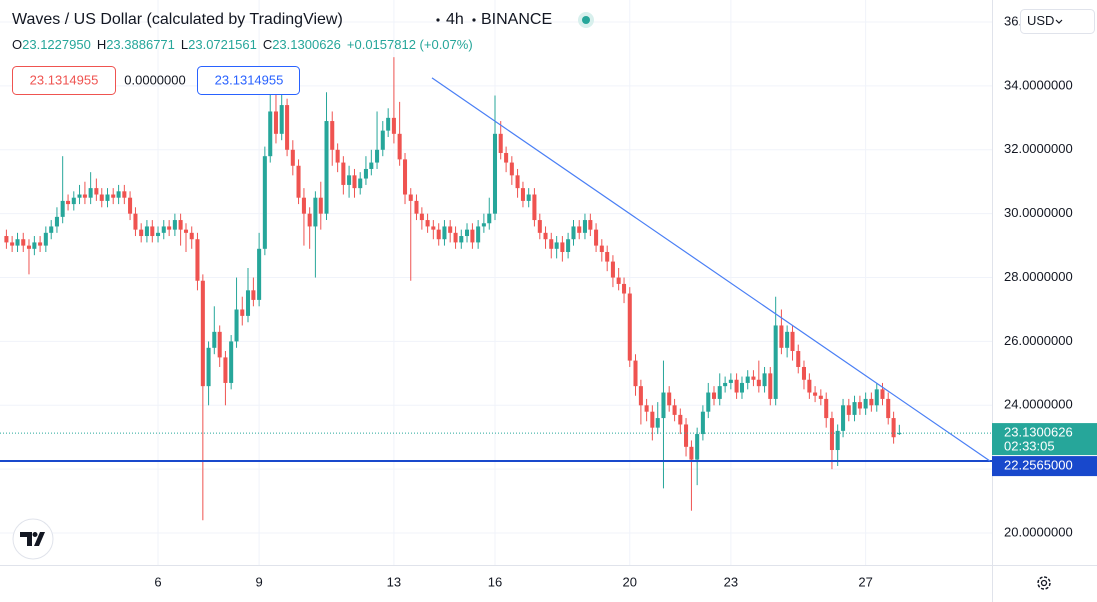 This screenshot has height=602, width=1097. Describe the element at coordinates (140, 44) in the screenshot. I see `legend-value: 23.3886771` at that location.